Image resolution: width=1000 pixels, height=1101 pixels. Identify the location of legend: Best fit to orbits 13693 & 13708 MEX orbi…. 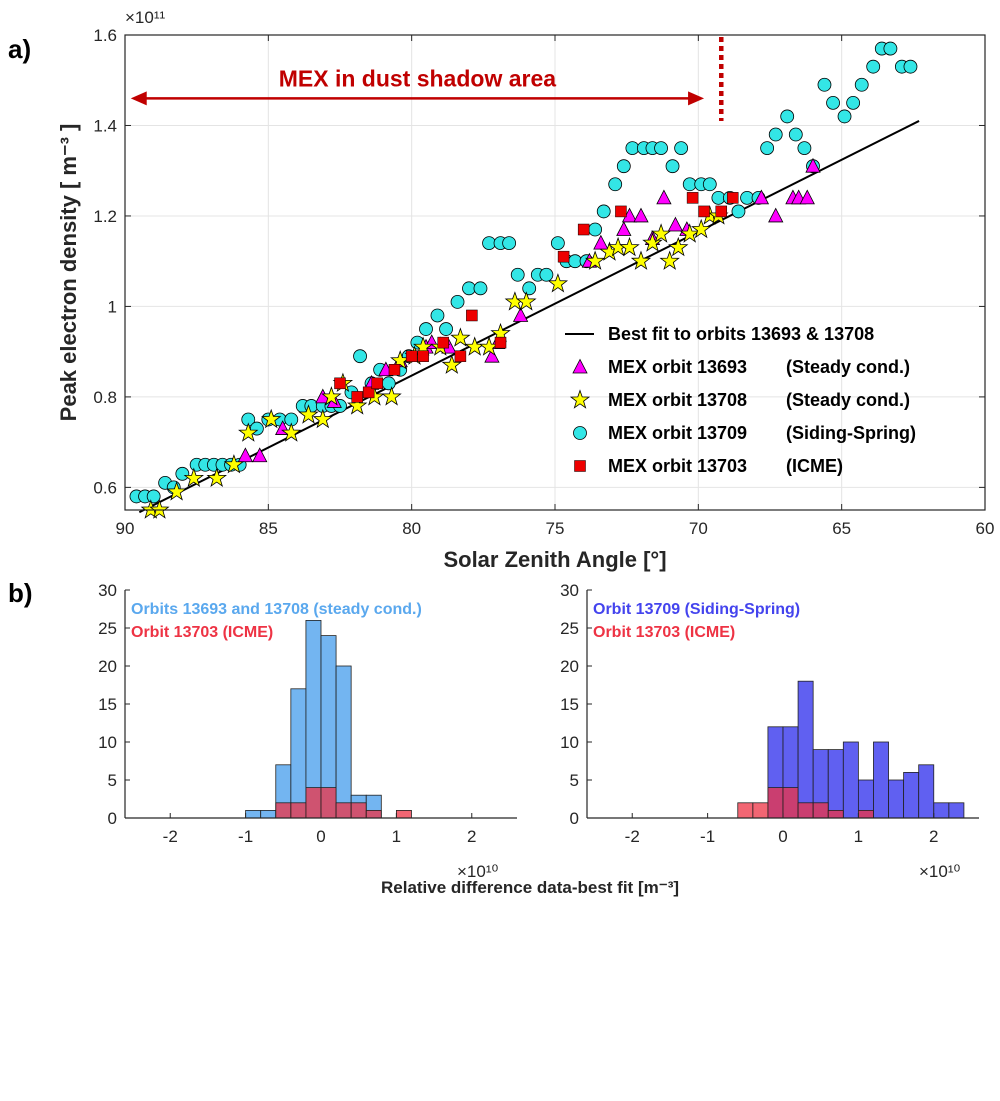
(740, 400).